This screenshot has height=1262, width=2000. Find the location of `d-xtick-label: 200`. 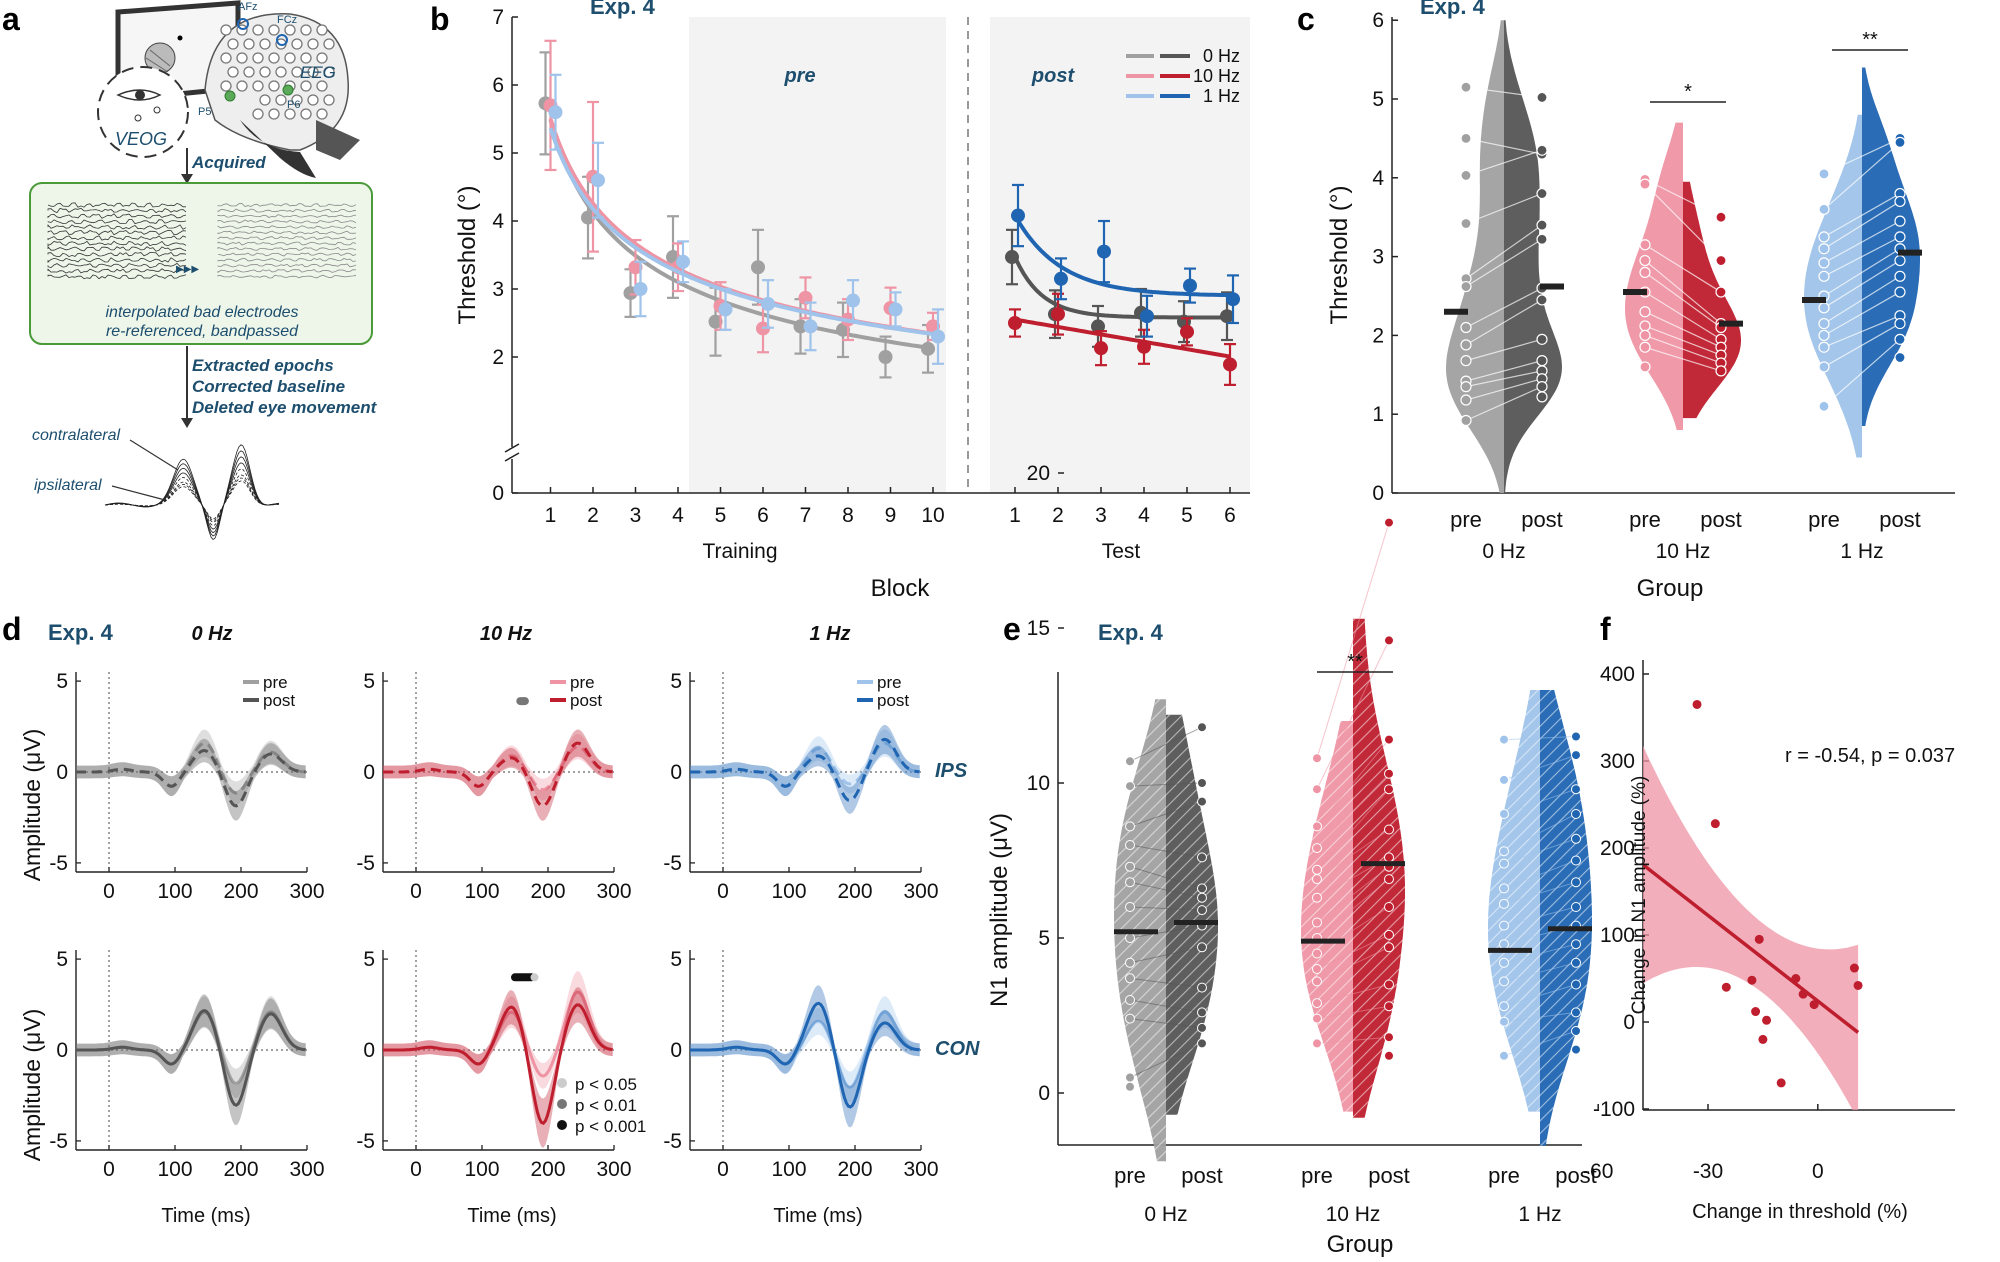

d-xtick-label: 200 is located at coordinates (854, 891).